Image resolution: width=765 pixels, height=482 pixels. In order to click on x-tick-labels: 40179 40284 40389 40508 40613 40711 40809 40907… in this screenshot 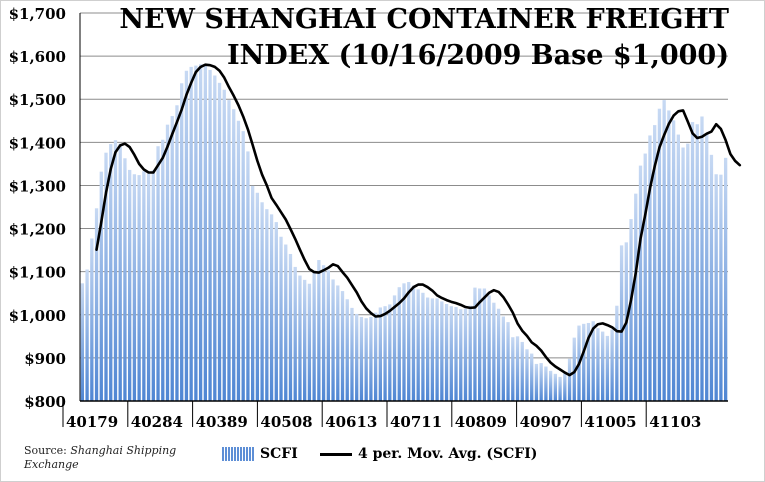, I will do `click(381, 416)`.